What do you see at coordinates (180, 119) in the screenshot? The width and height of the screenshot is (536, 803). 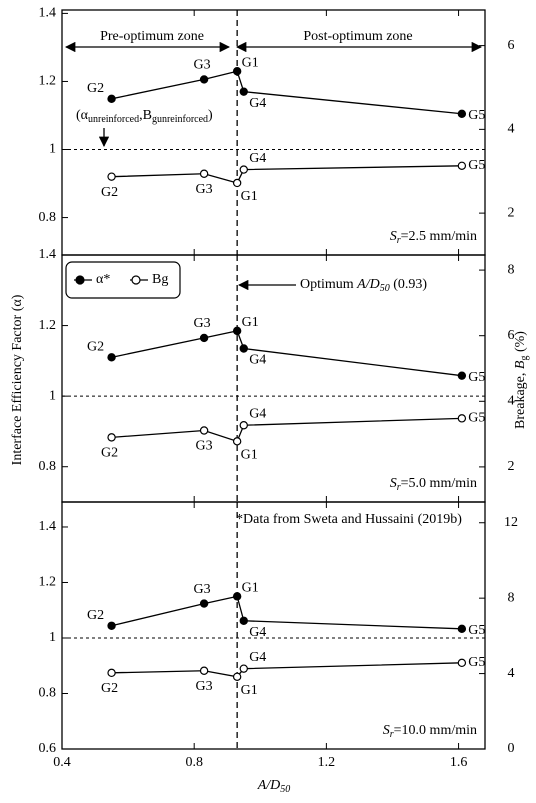 I see `reference-label-part: gunreinforced` at bounding box center [180, 119].